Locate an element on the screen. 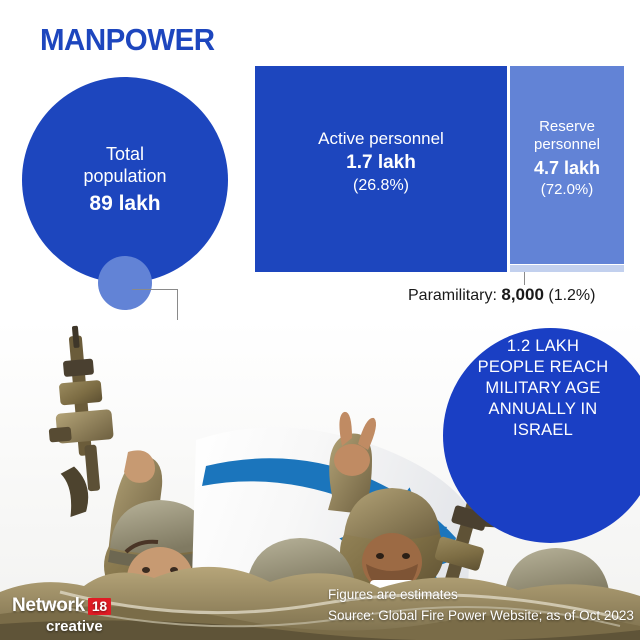  v-sign-hand is located at coordinates (355, 443).